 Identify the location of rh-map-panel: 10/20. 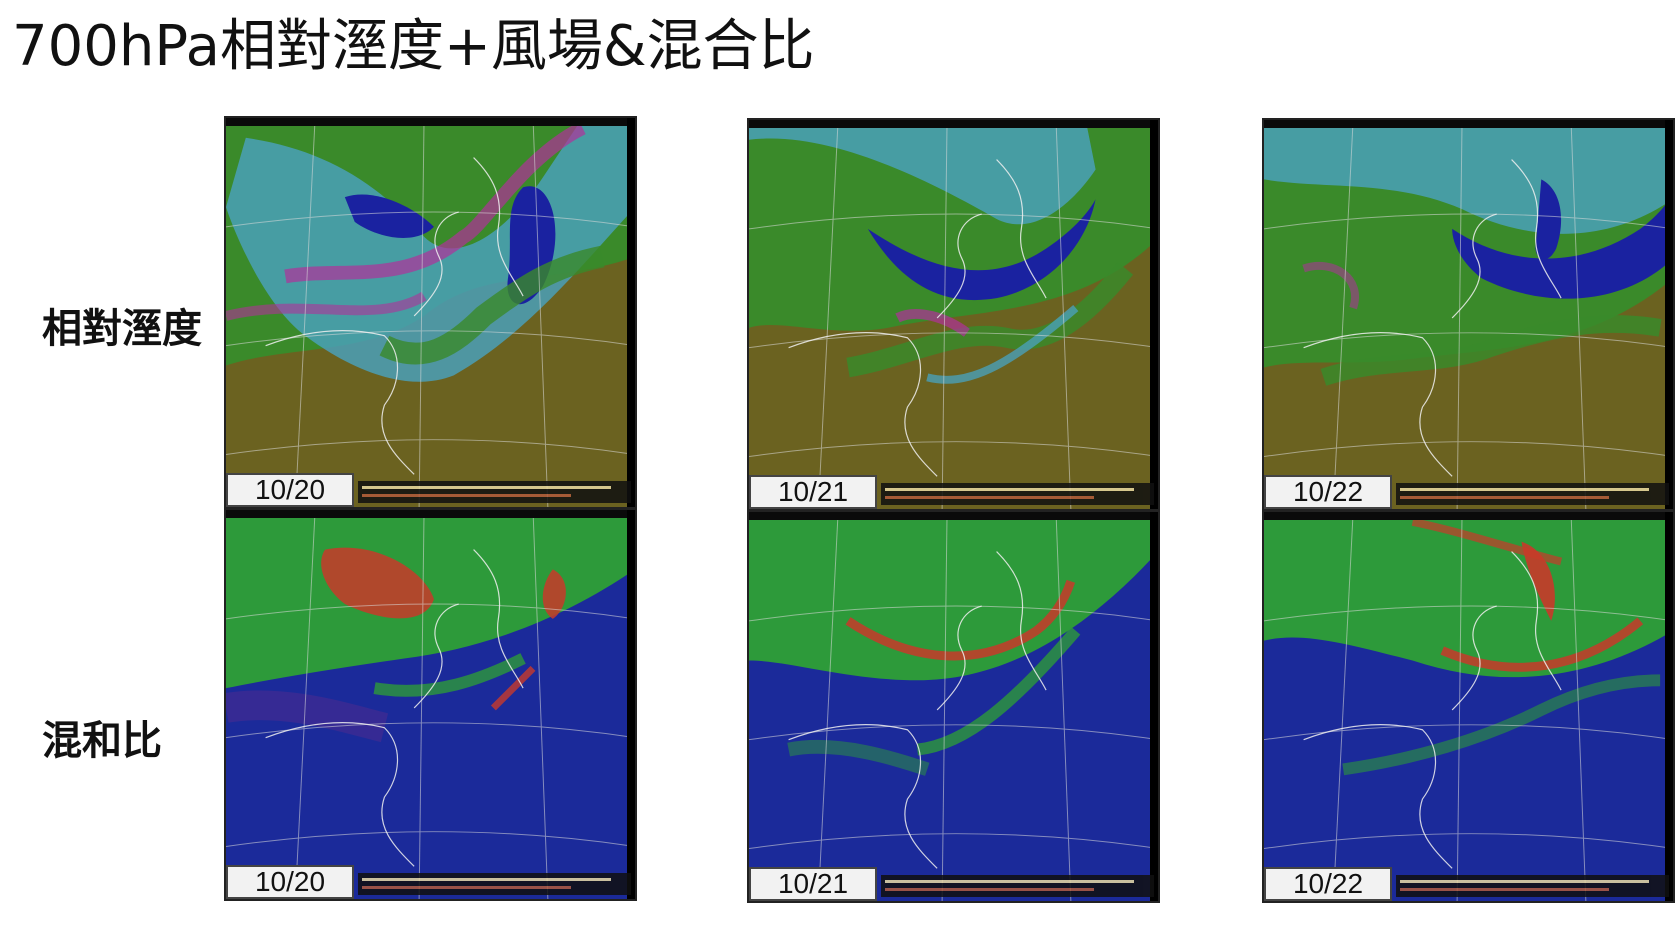
(430, 312).